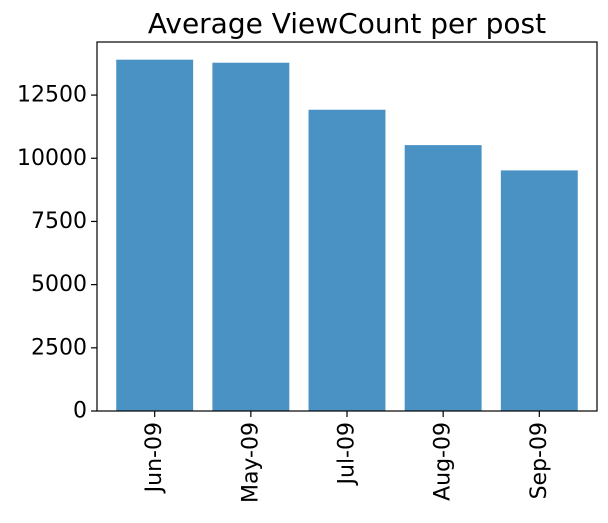  Describe the element at coordinates (57, 253) in the screenshot. I see `y-axis: 0 2500 5000 7500 10000 12500` at that location.